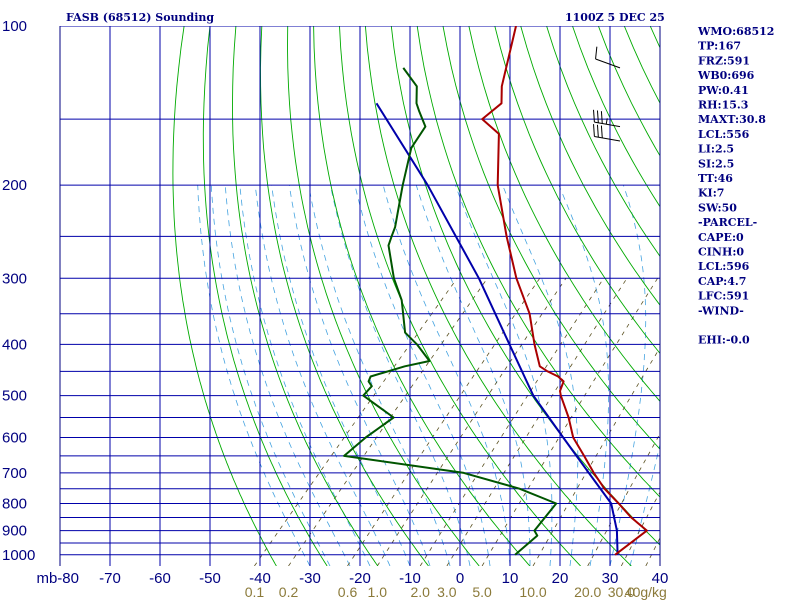 The height and width of the screenshot is (600, 800). Describe the element at coordinates (482, 592) in the screenshot. I see `mixing-ratio-label: 5.0` at that location.